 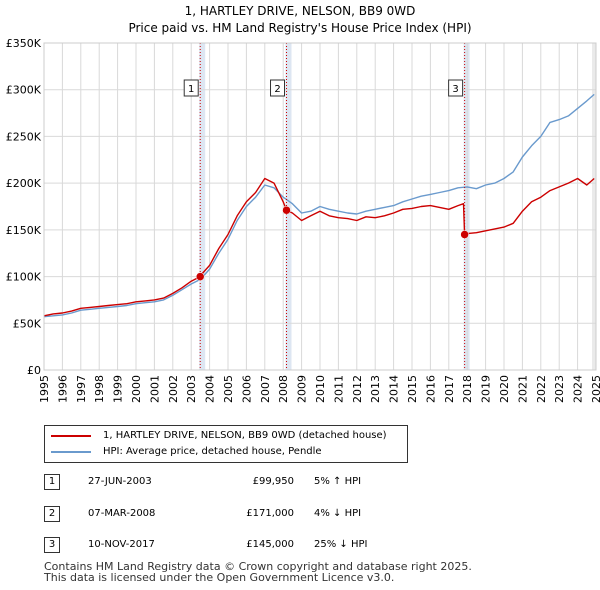 I want to click on x-tick-label: 2010, so click(x=320, y=389).